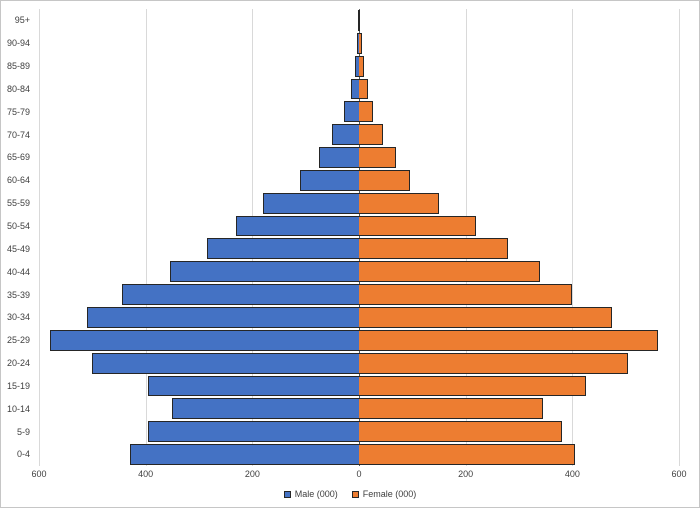 This screenshot has height=508, width=700. I want to click on legend-item-male: Male (000), so click(310, 494).